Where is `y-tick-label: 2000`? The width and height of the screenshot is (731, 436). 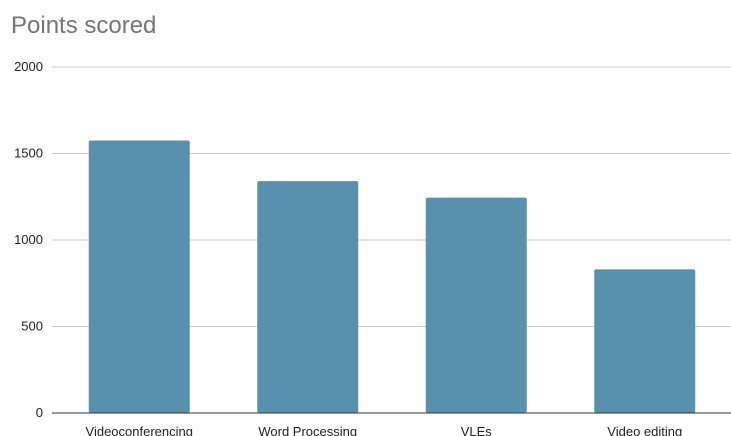 y-tick-label: 2000 is located at coordinates (28, 66).